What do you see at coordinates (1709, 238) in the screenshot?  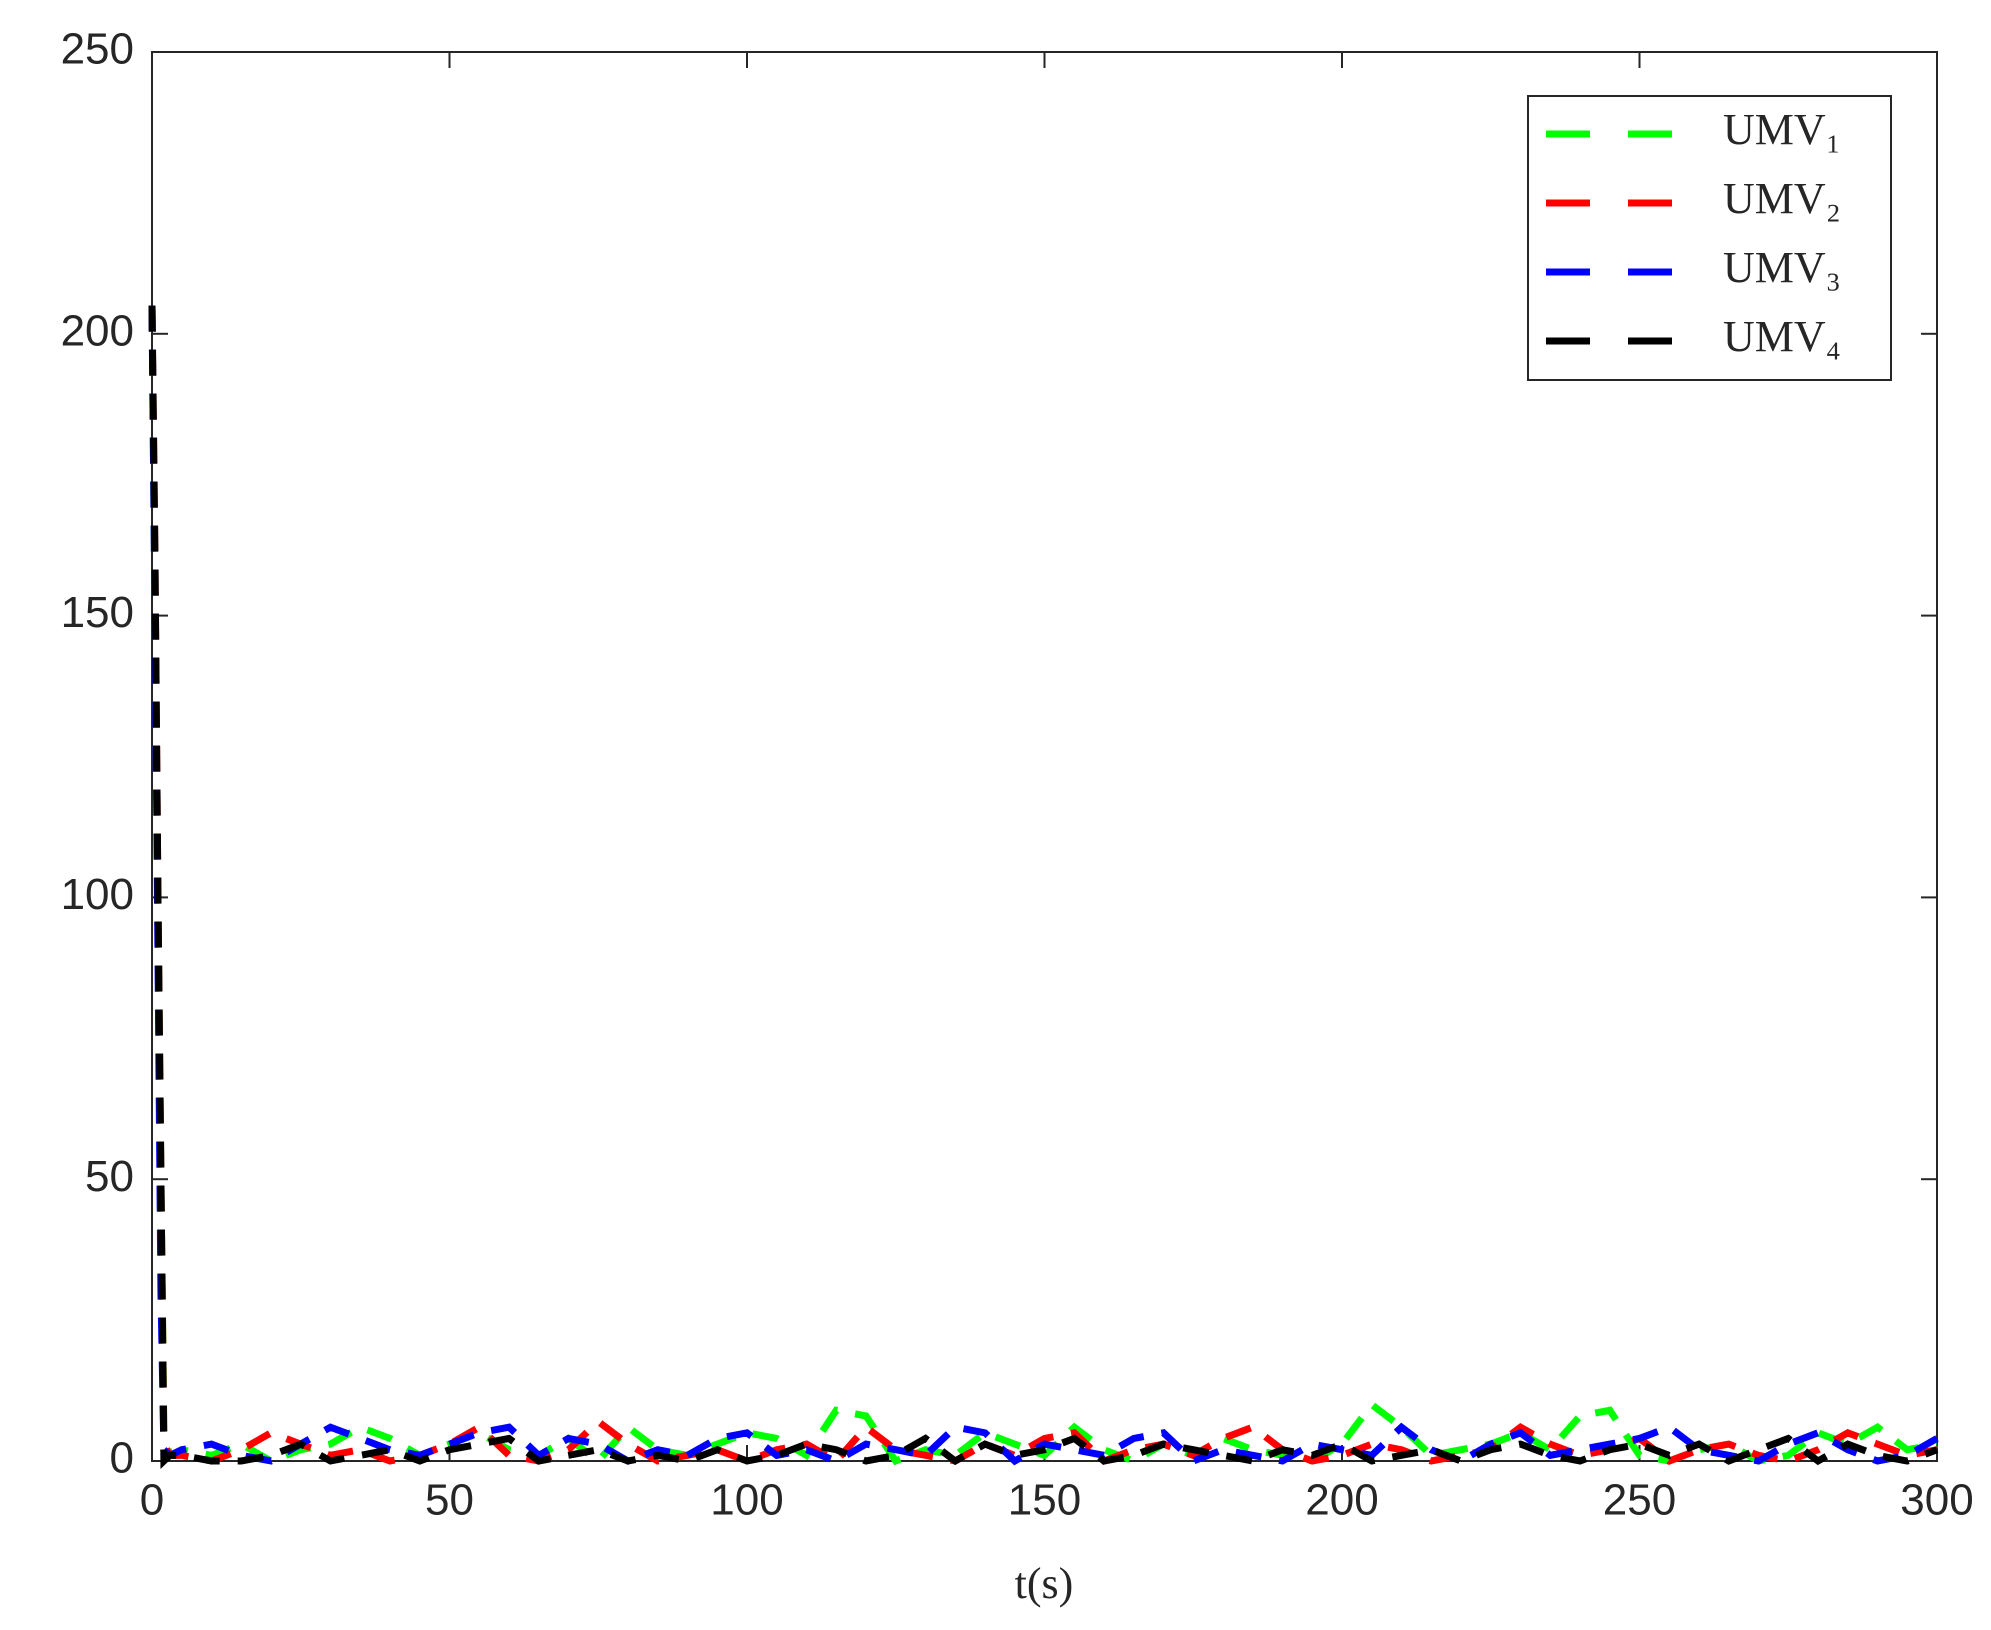 I see `legend-box` at bounding box center [1709, 238].